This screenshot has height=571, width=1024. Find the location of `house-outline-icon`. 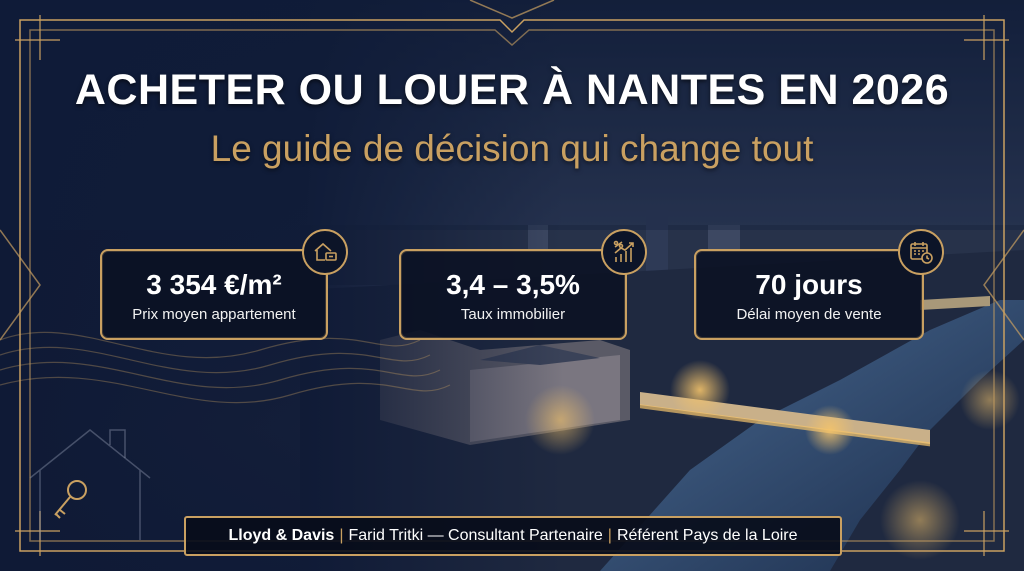

house-outline-icon is located at coordinates (90, 484).